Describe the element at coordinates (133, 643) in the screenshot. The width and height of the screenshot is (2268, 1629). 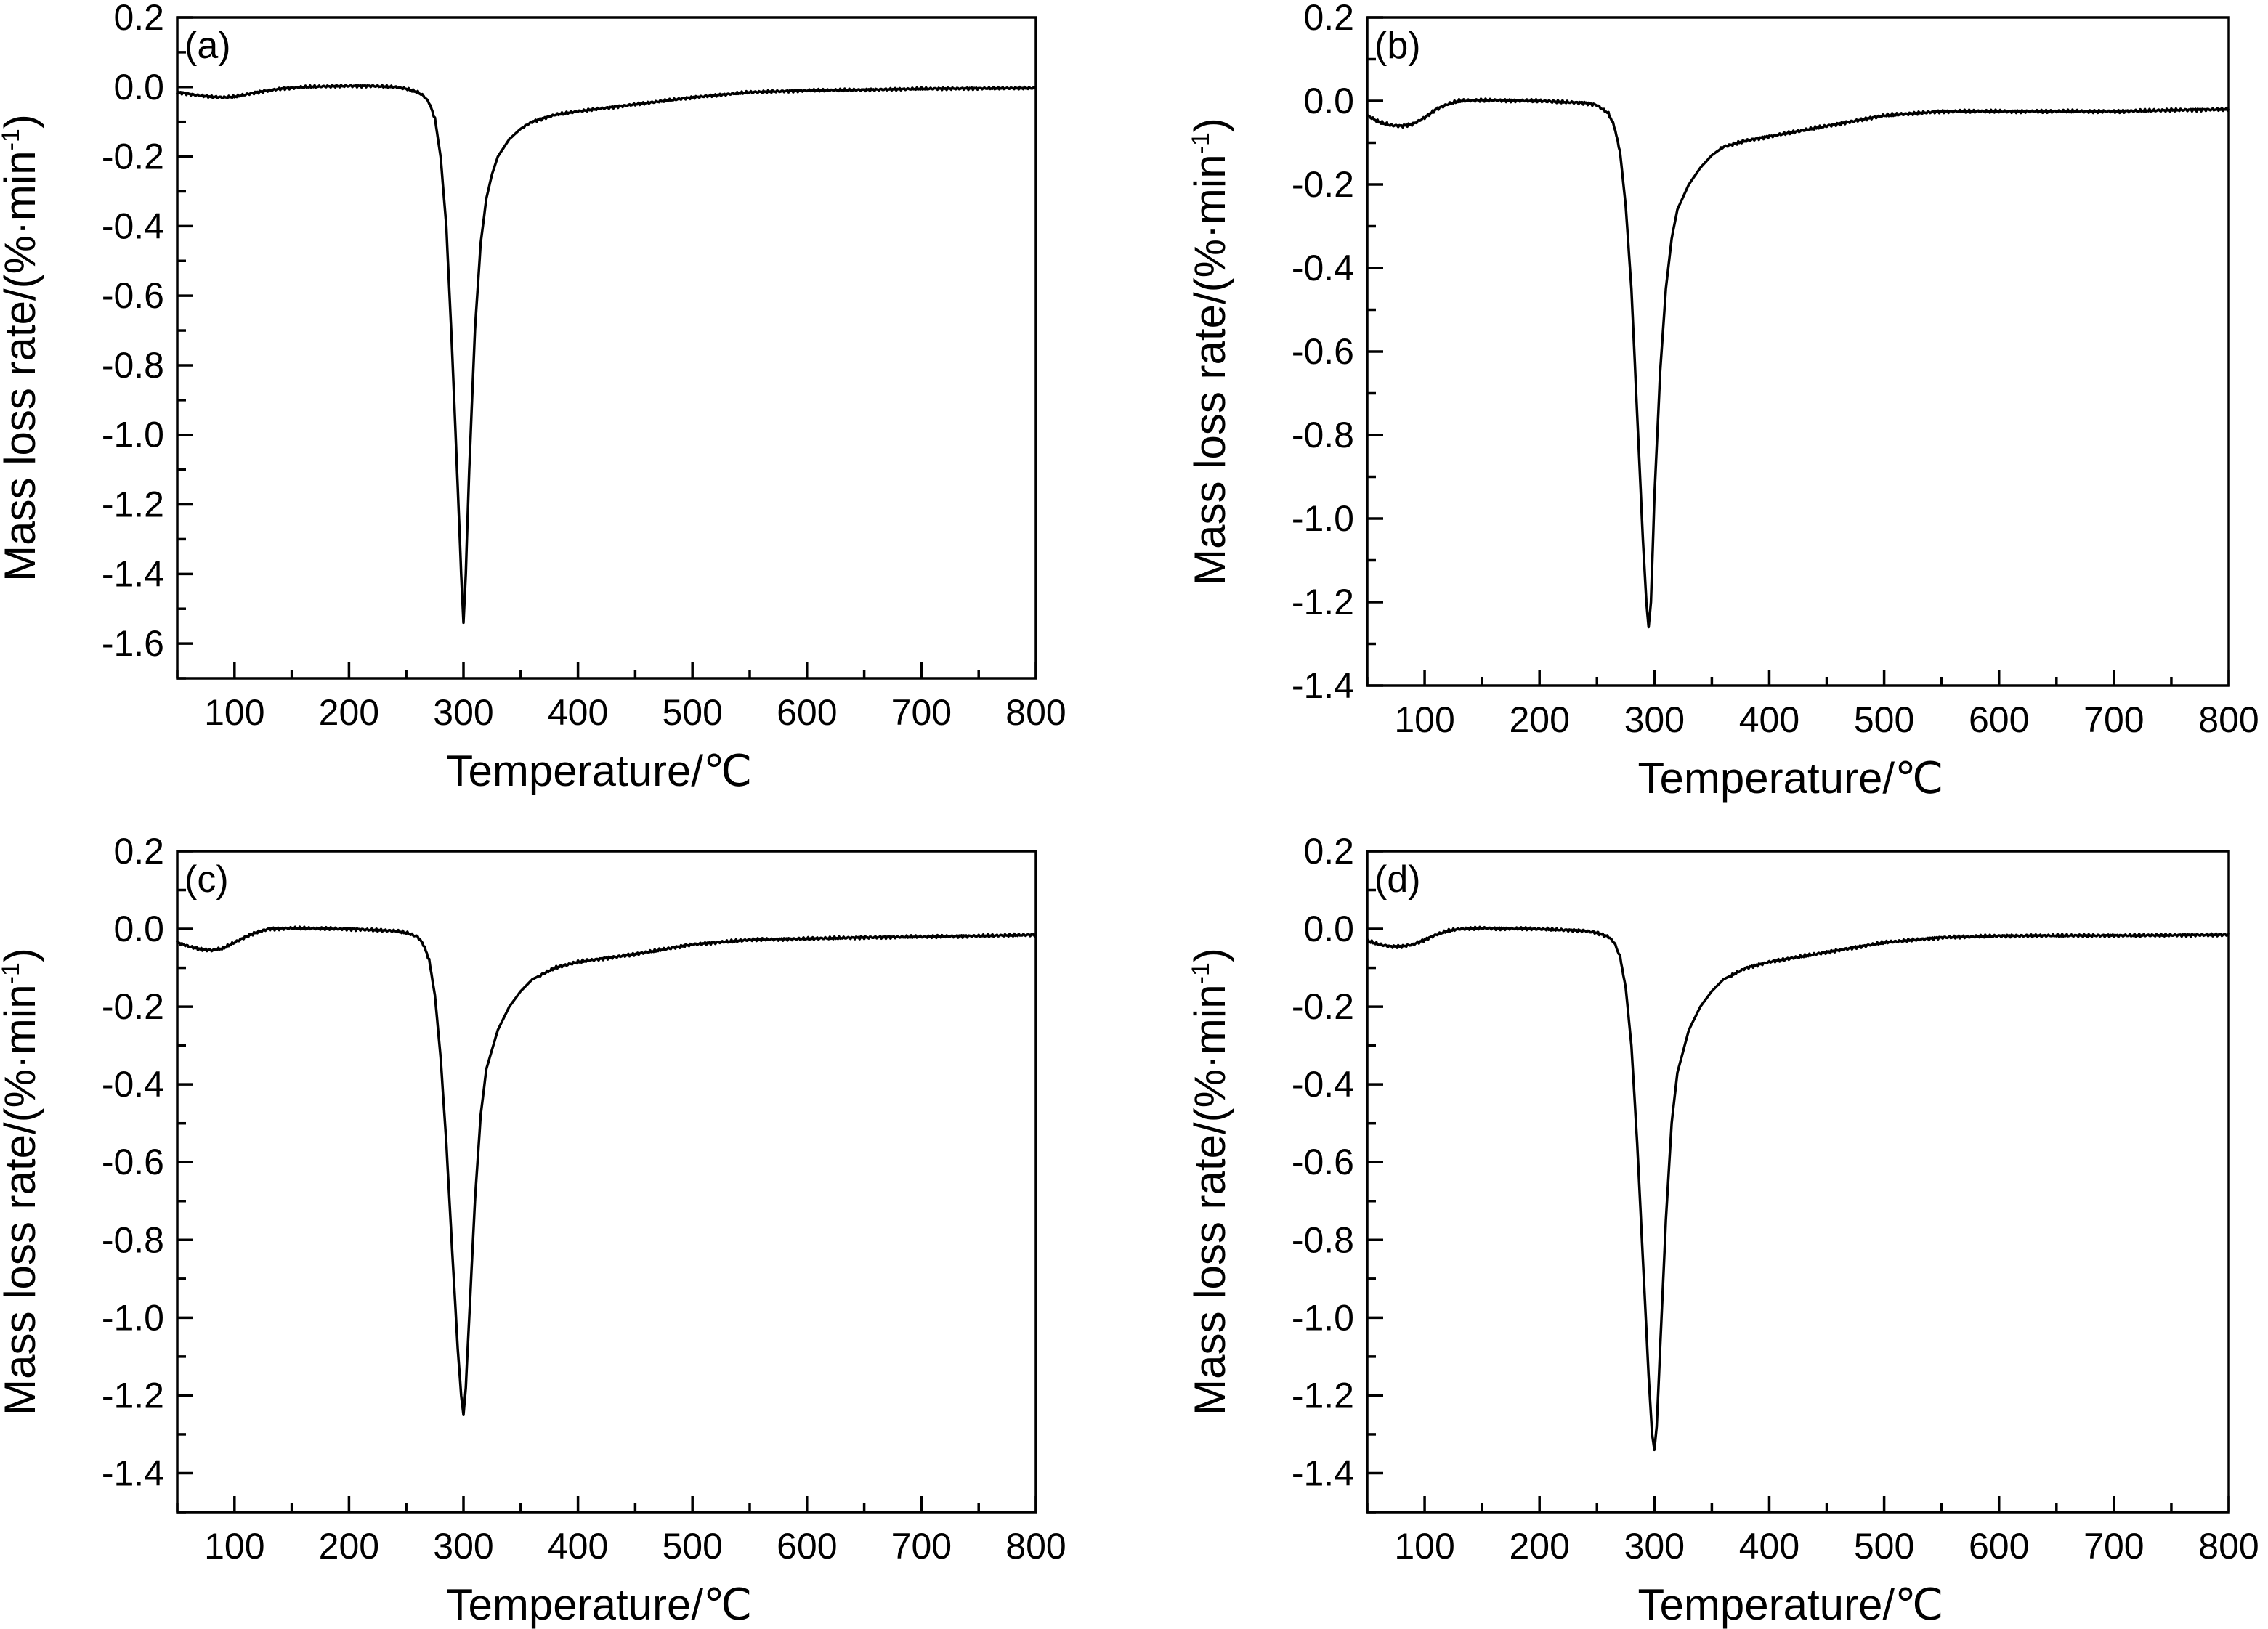
I see `y-tick-label: -1.6` at that location.